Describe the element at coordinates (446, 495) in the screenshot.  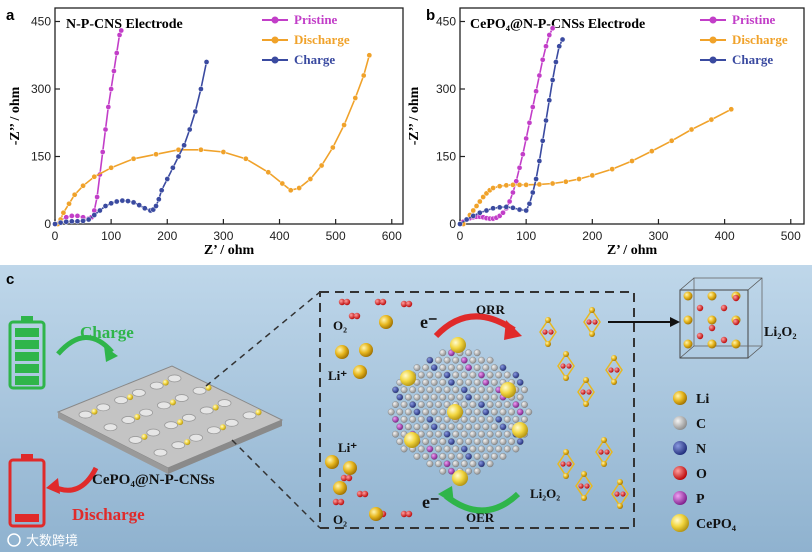
I see `oer-arrowhead-icon` at that location.